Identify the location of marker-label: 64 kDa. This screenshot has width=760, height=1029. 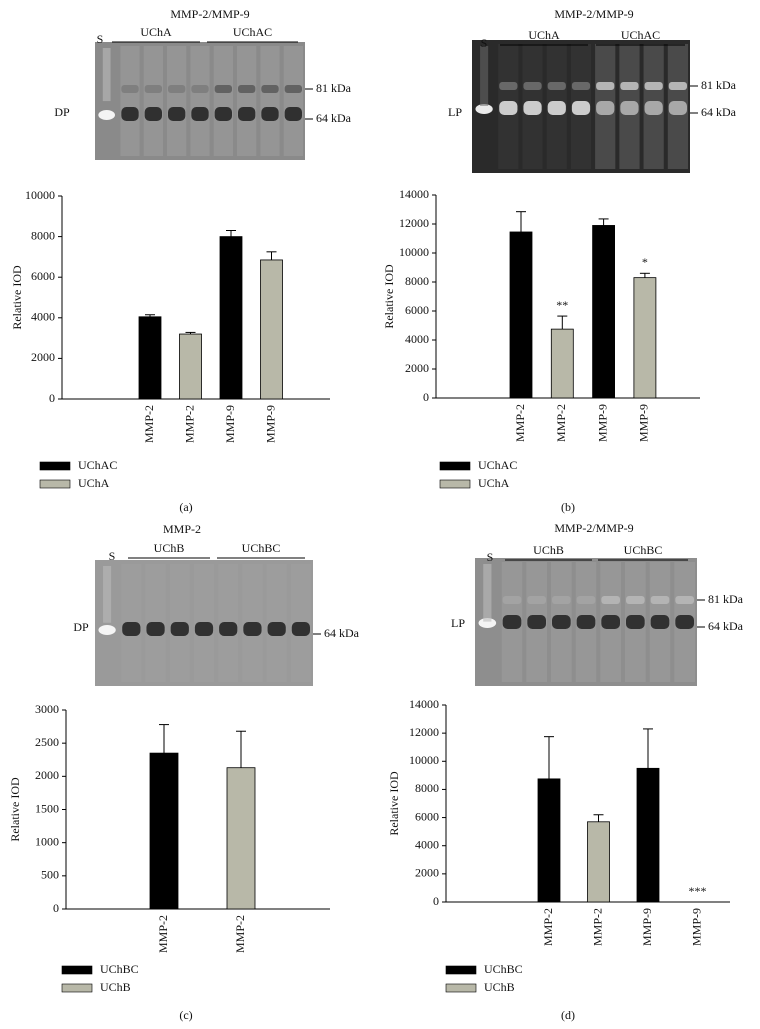
(726, 626).